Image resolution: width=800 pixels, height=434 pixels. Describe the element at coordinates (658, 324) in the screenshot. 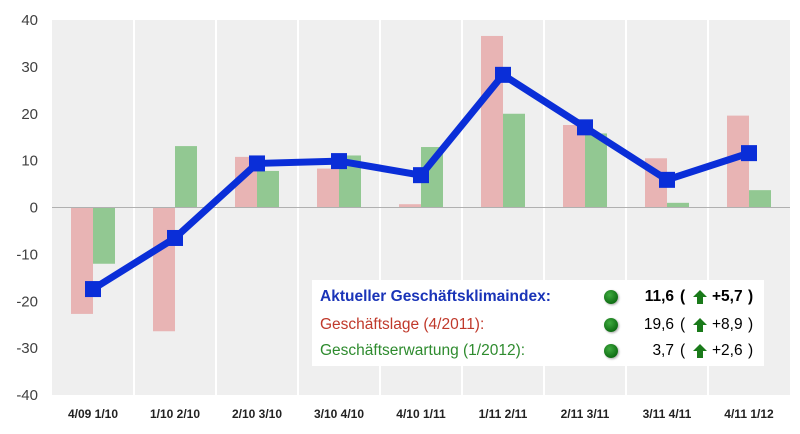

I see `legend-value: 19,6` at that location.